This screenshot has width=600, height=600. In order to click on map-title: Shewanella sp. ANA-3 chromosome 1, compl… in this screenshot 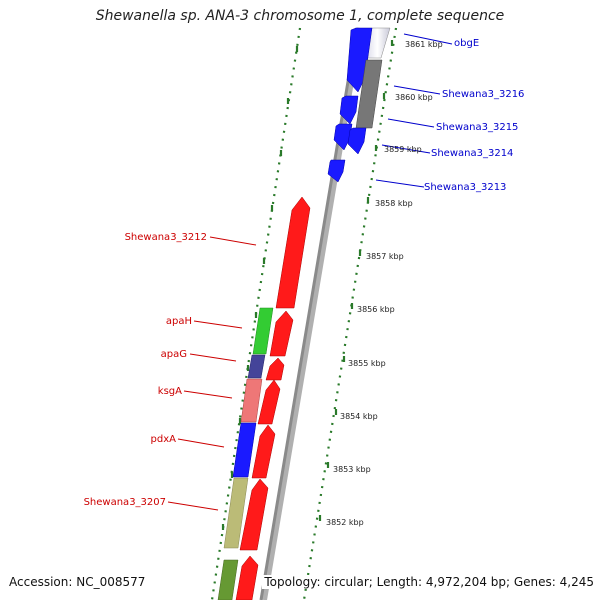, I will do `click(300, 16)`.